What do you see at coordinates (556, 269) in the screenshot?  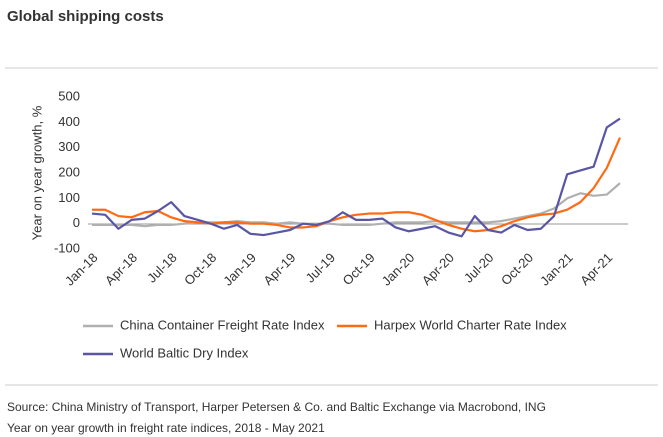 I see `x-tick-label: Jan-21` at bounding box center [556, 269].